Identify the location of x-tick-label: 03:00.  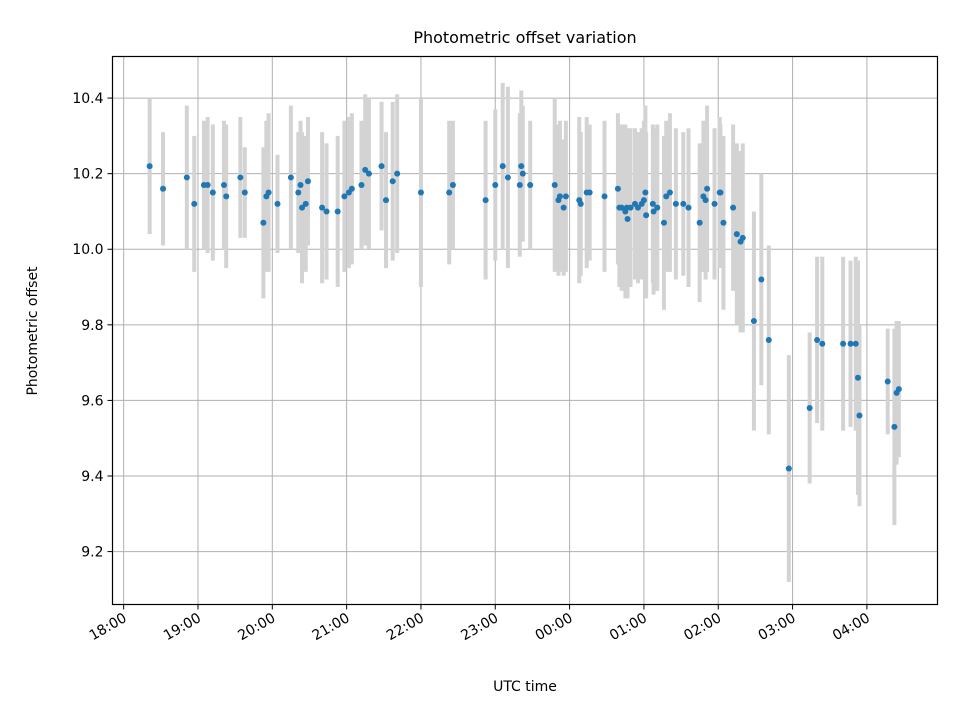
(777, 627).